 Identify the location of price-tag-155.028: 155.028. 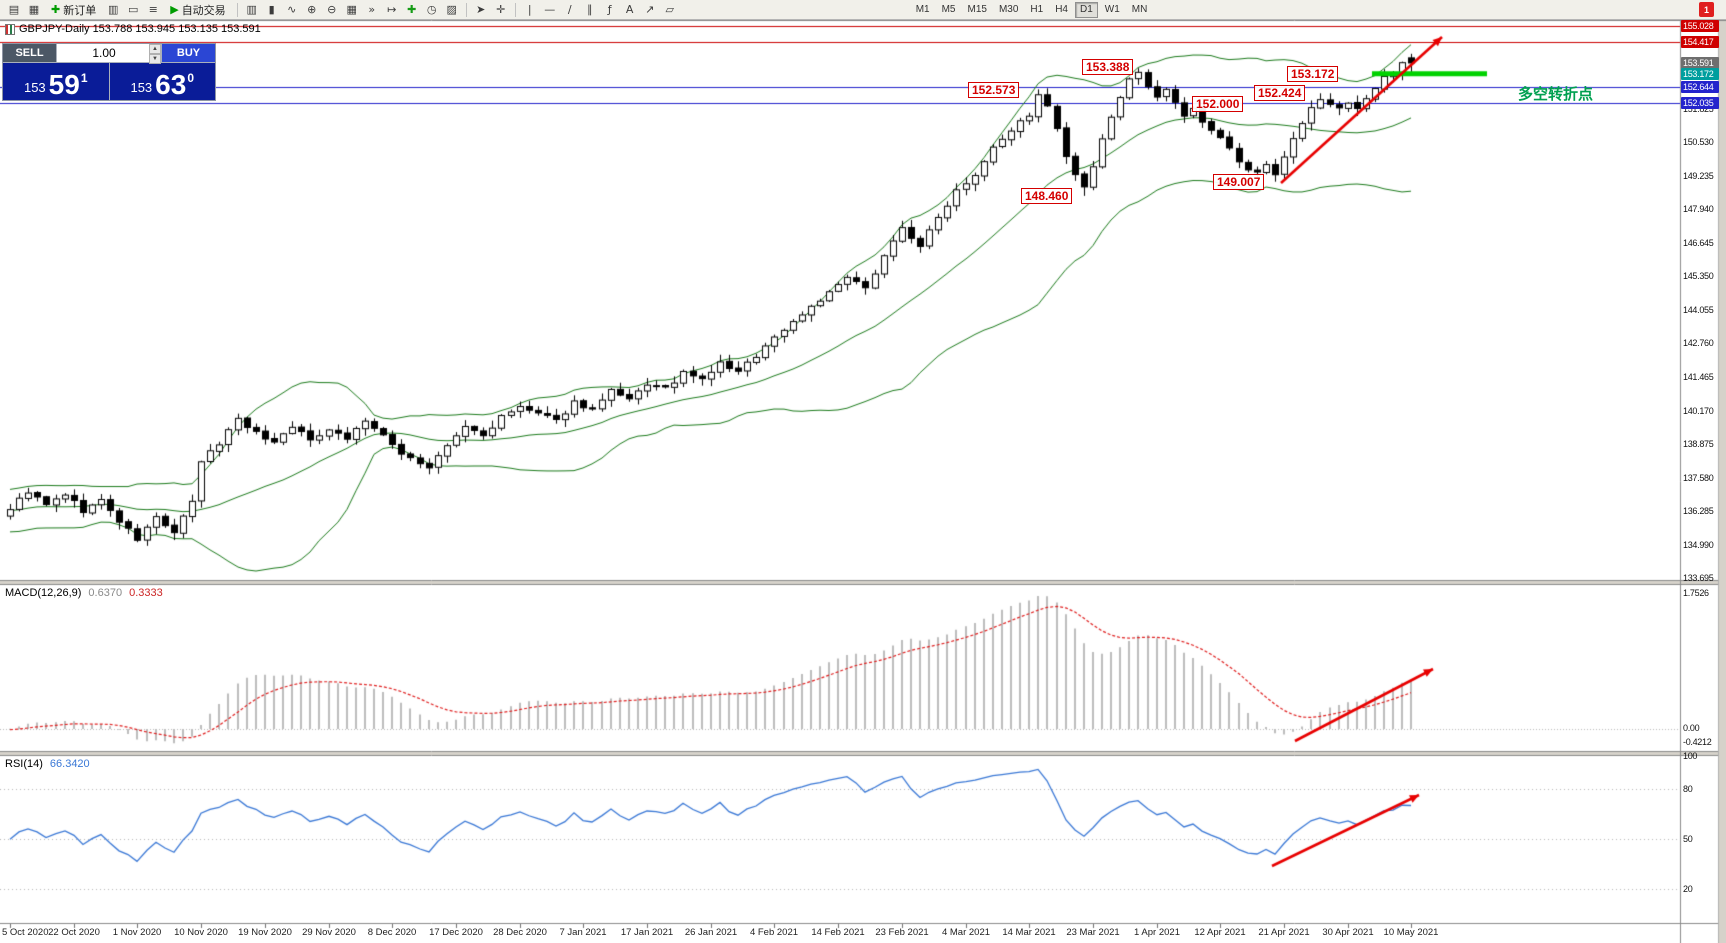
(1700, 25).